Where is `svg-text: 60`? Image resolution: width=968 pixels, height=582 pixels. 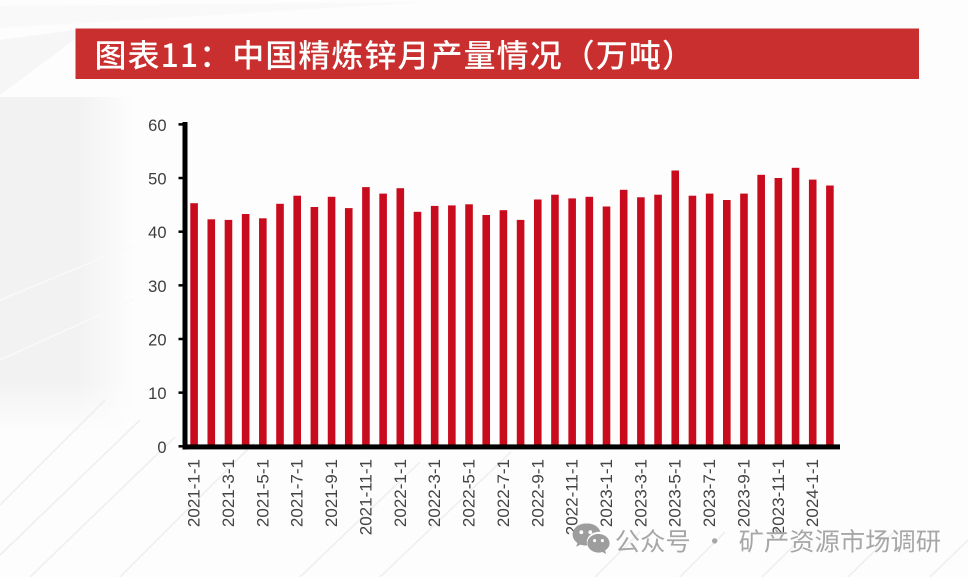
svg-text: 60 is located at coordinates (157, 126).